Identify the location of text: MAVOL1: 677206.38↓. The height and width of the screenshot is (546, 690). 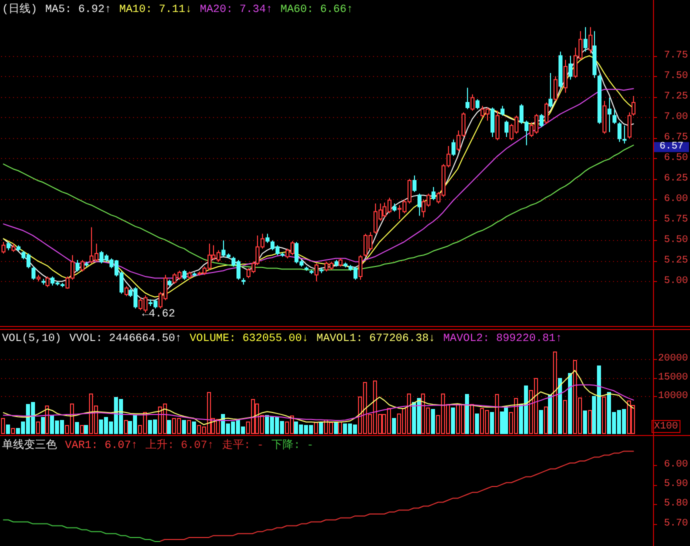
(376, 339).